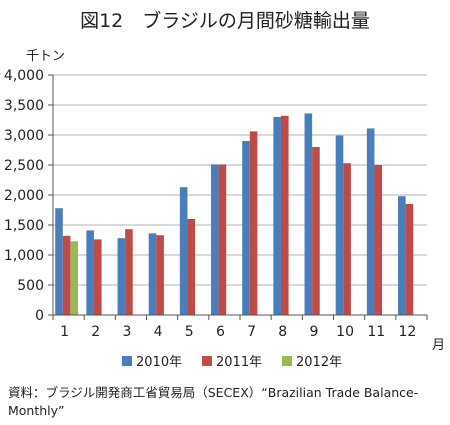  Describe the element at coordinates (126, 332) in the screenshot. I see `x-tick-label: 3` at that location.